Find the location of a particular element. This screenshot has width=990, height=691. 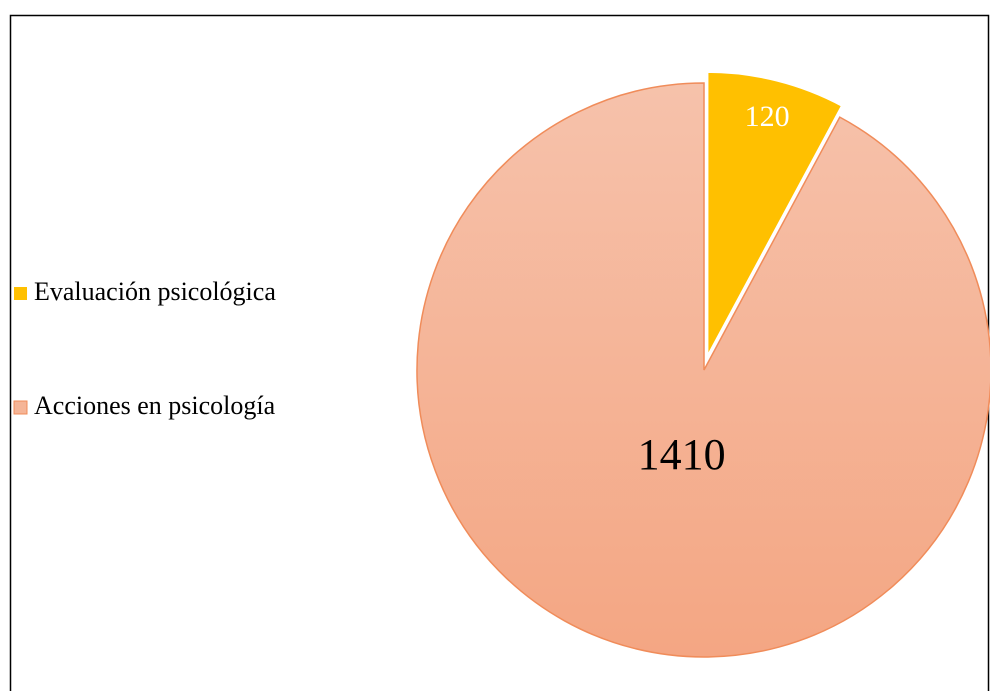

data-label: 1410 is located at coordinates (682, 454).